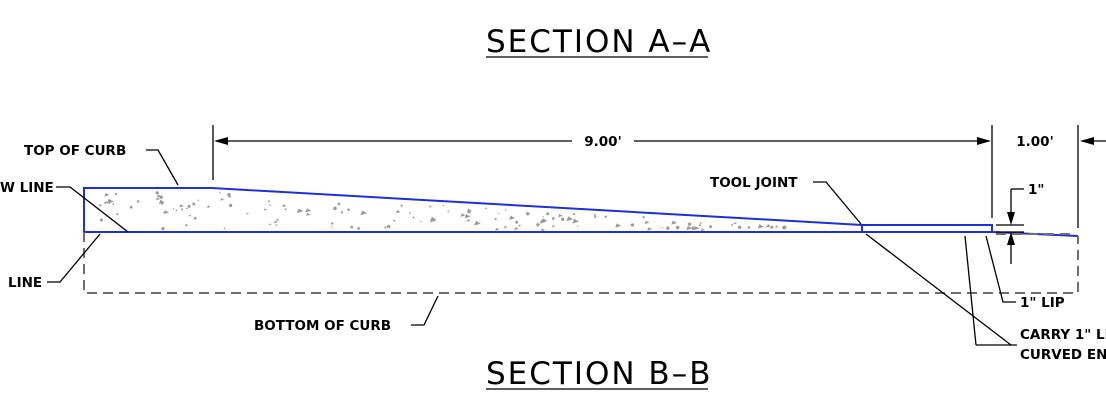  What do you see at coordinates (599, 42) in the screenshot?
I see `section-a-title: SECTION A–A` at bounding box center [599, 42].